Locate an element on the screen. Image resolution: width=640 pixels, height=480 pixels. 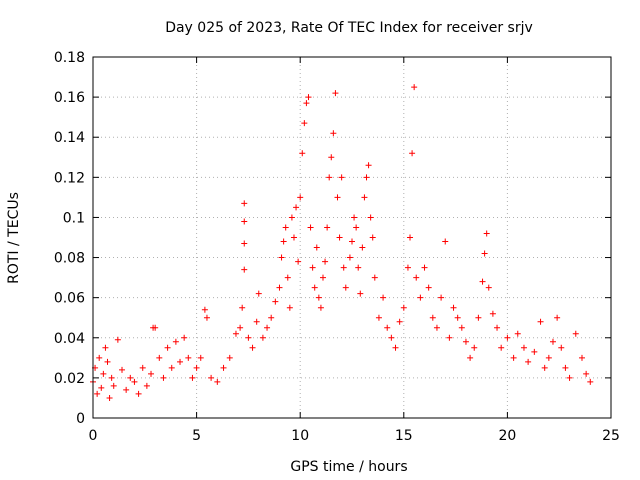
x-axis-label: GPS time / hours is located at coordinates (348, 467).